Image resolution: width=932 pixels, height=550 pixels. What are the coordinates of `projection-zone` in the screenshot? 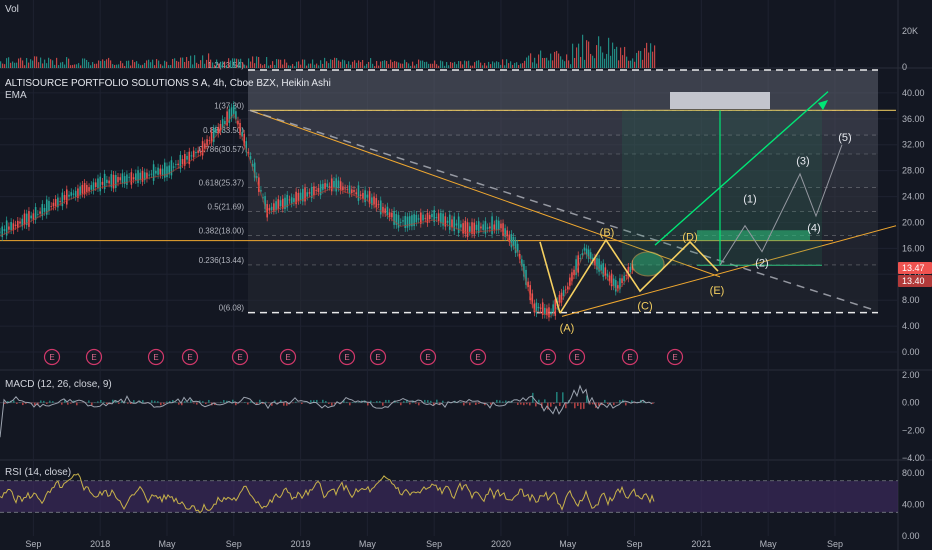 It's located at (722, 188).